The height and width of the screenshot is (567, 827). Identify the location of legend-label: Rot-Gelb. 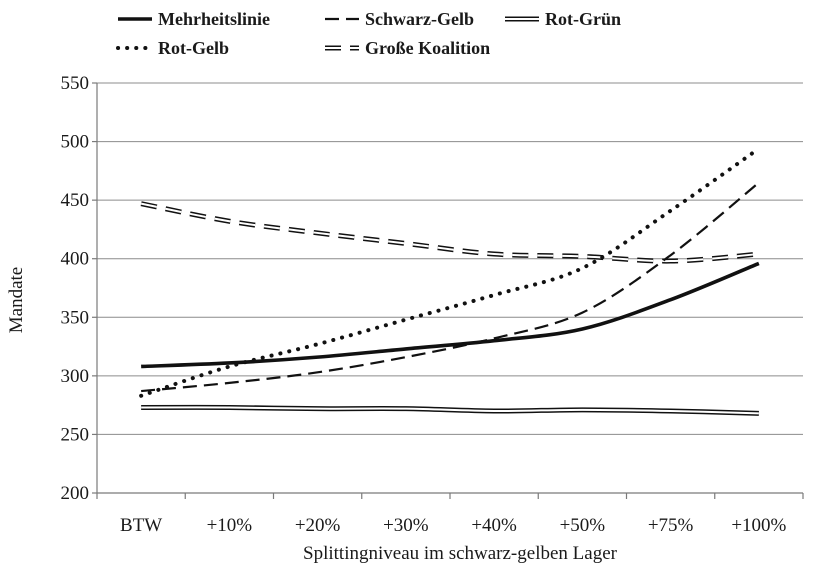
(193, 48).